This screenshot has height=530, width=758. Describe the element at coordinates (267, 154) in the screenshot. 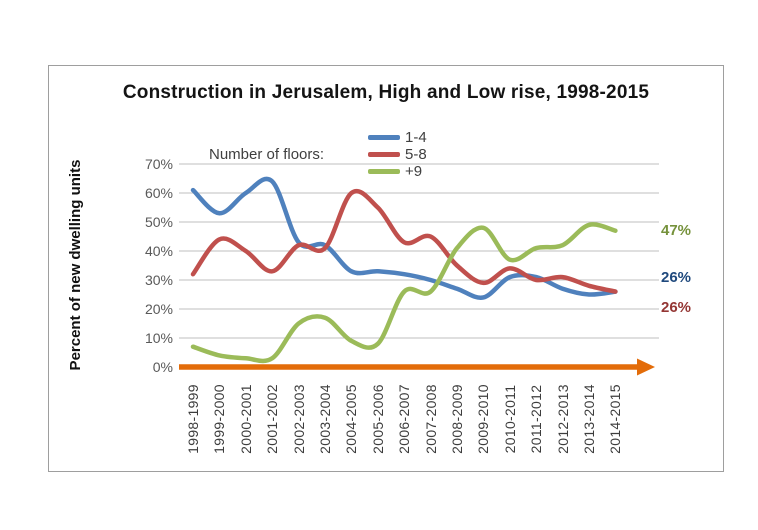

I see `legend-title: Number of floors:` at that location.